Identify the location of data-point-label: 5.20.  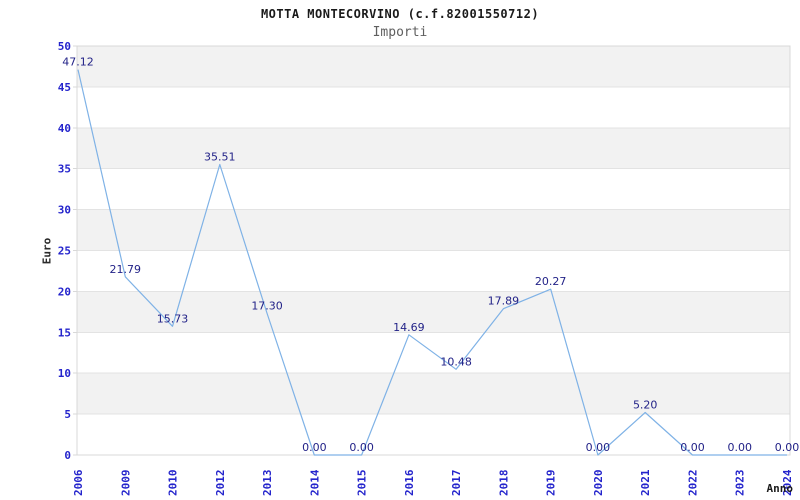
(645, 404).